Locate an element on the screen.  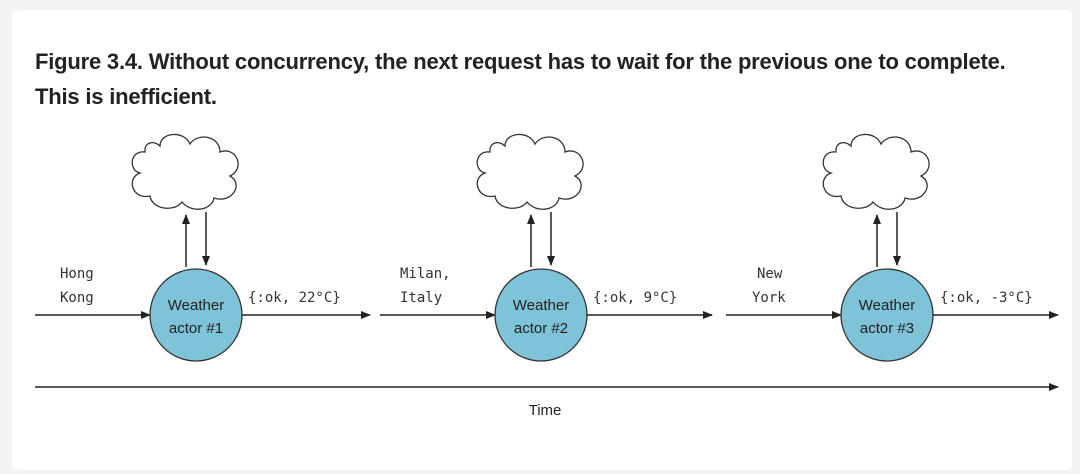
request-group-3: New York Weather actor #3 {:ok, -3°C} is located at coordinates (892, 247).